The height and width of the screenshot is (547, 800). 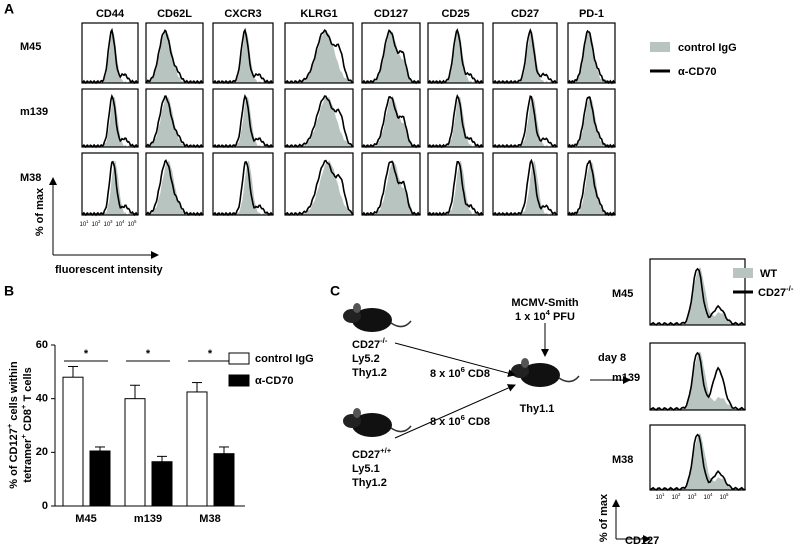 I want to click on column-label: CD27, so click(x=525, y=14).